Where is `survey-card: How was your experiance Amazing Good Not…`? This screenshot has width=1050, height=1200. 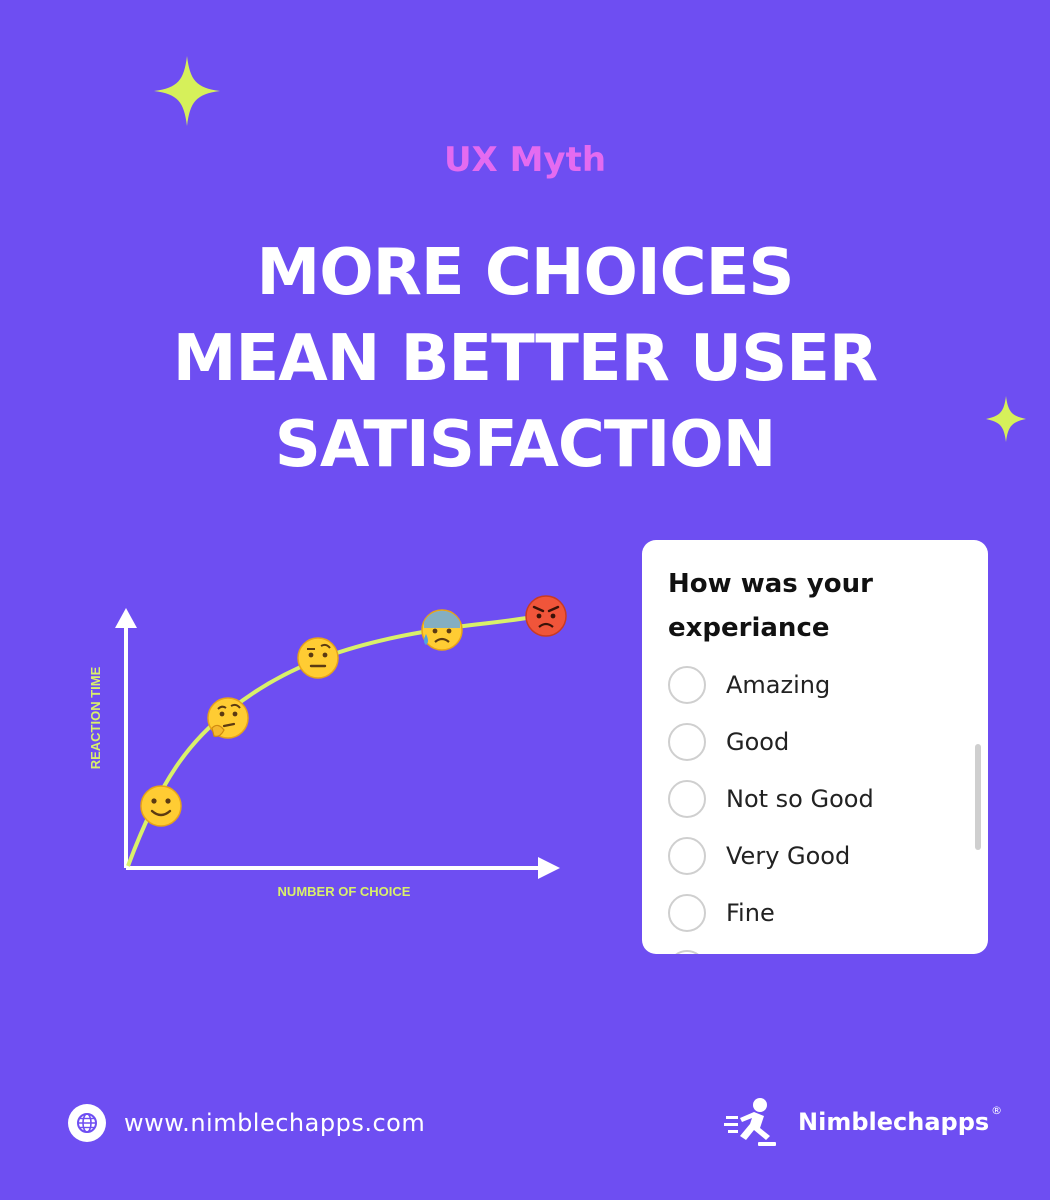
survey-card: How was your experiance Amazing Good Not… is located at coordinates (815, 747).